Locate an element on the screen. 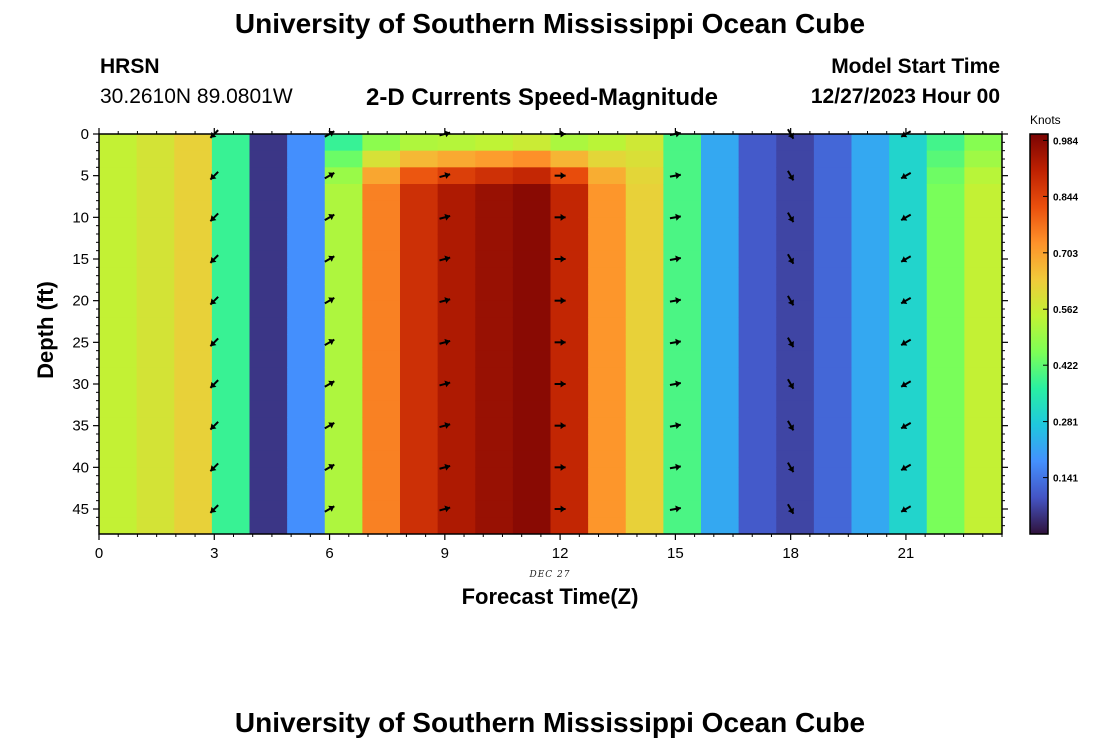  colorbar-tick-label: 0.141 is located at coordinates (1065, 479).